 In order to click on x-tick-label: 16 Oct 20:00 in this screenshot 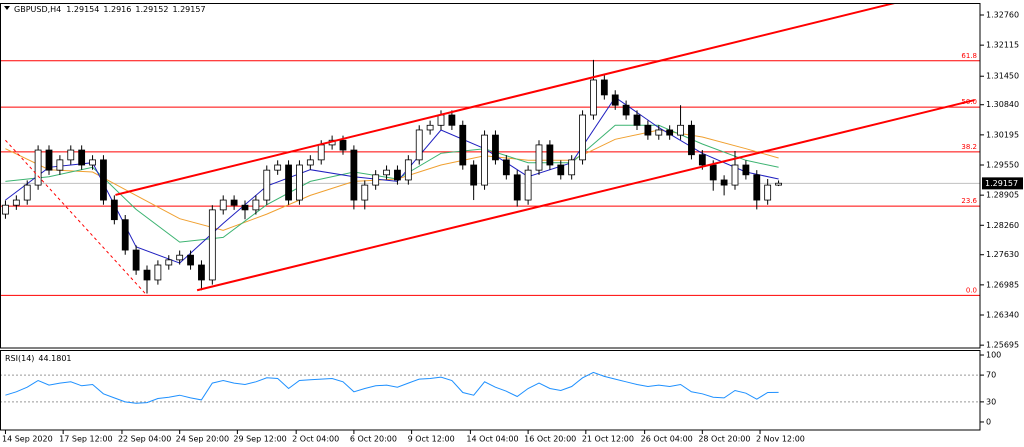, I will do `click(550, 439)`.